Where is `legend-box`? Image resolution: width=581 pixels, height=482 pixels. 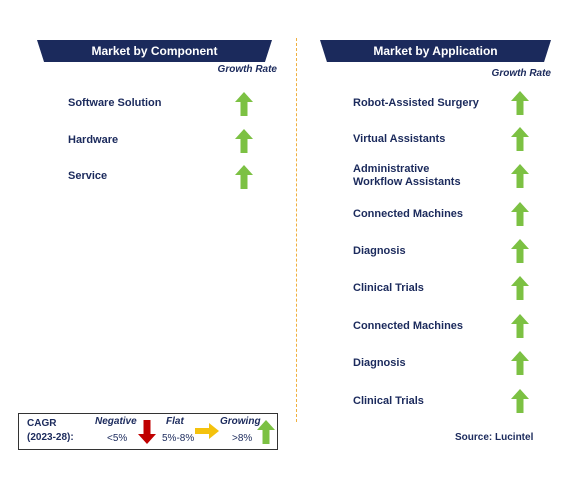 legend-box is located at coordinates (148, 431).